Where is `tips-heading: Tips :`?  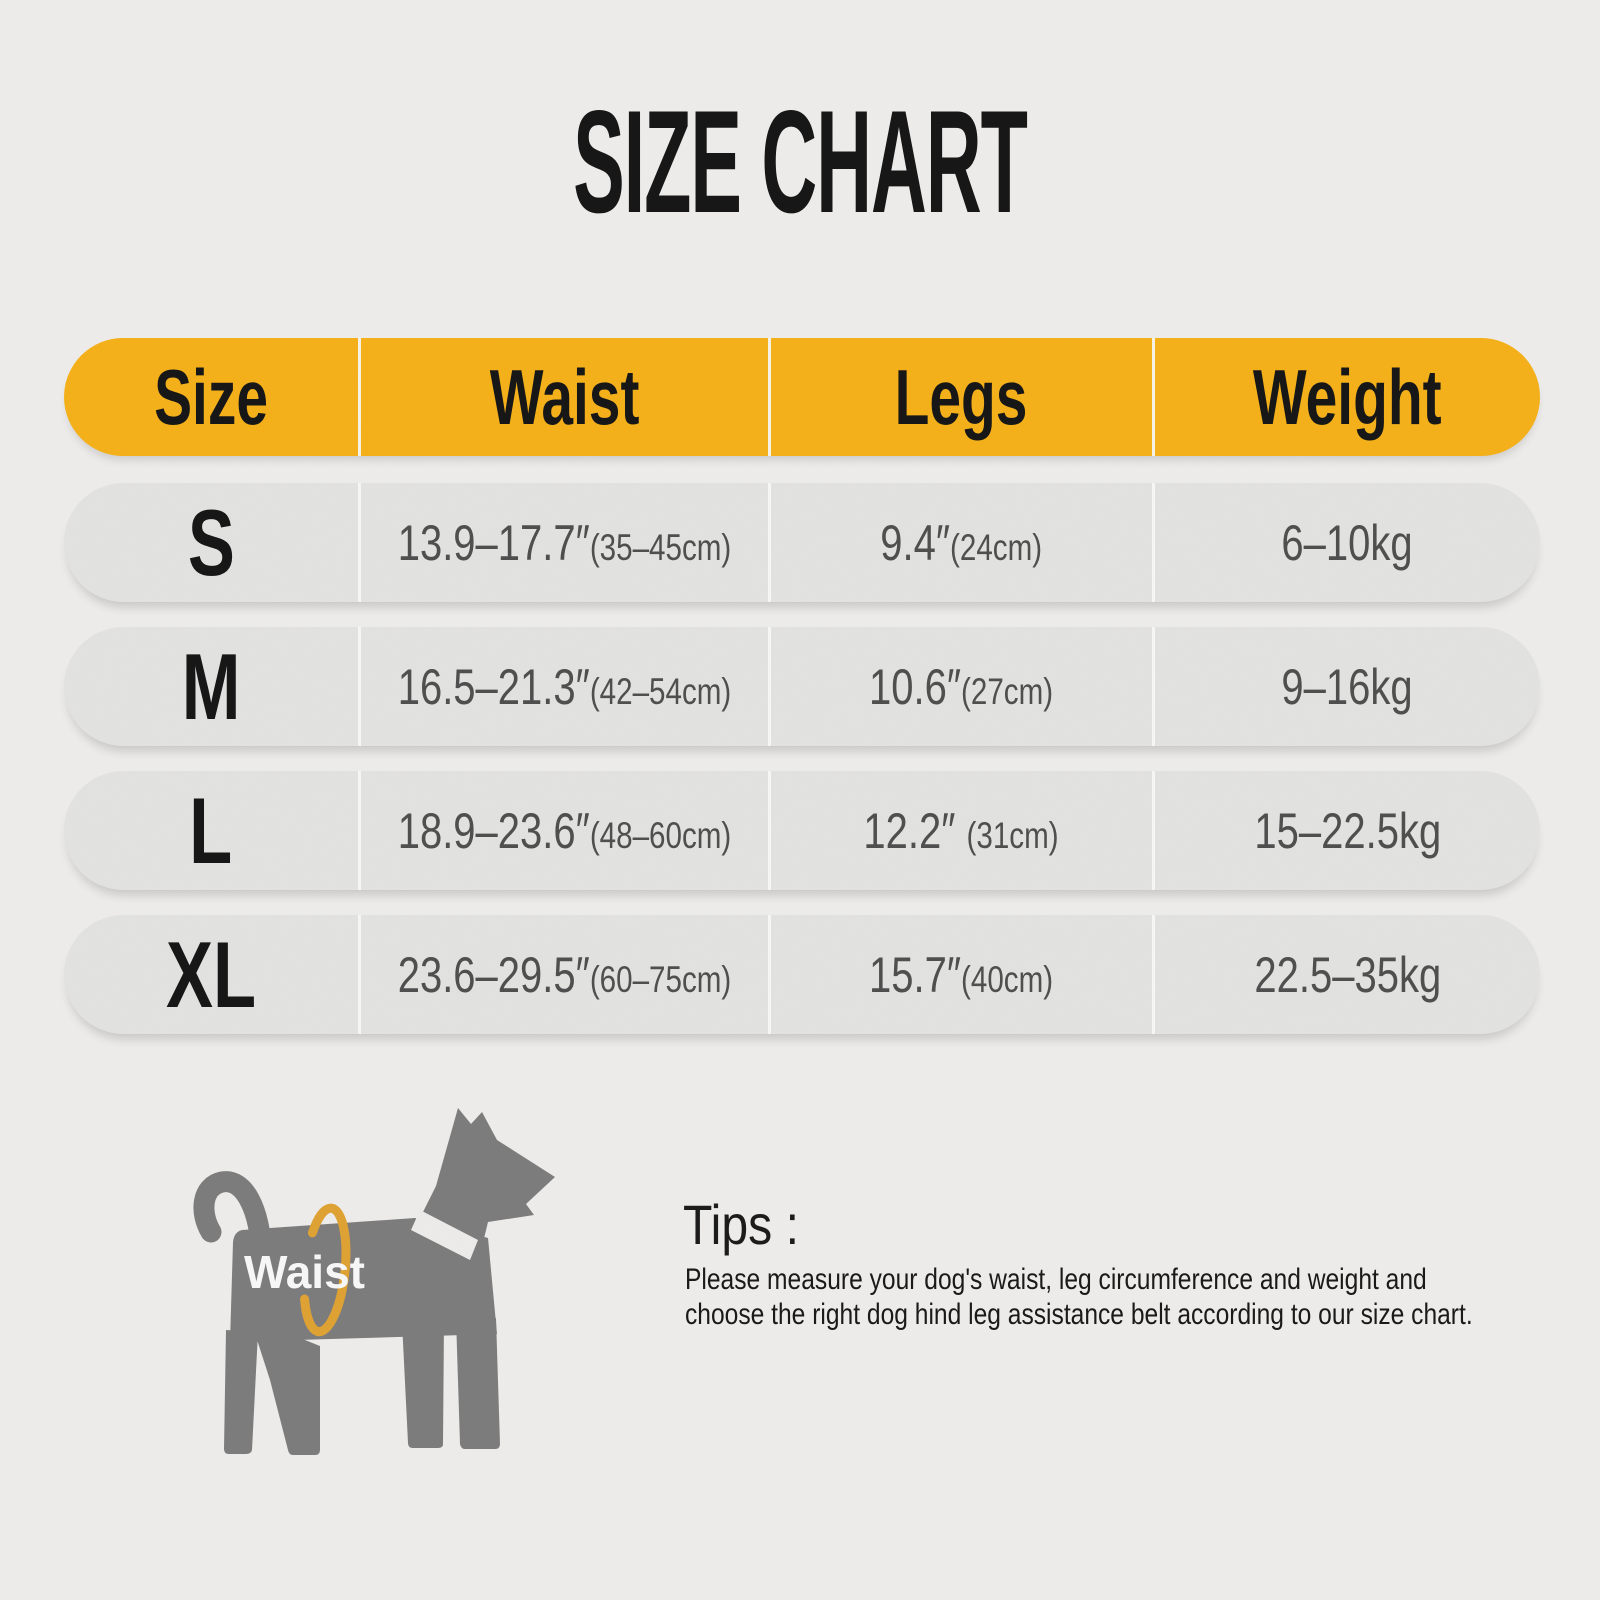 tips-heading: Tips : is located at coordinates (741, 1224).